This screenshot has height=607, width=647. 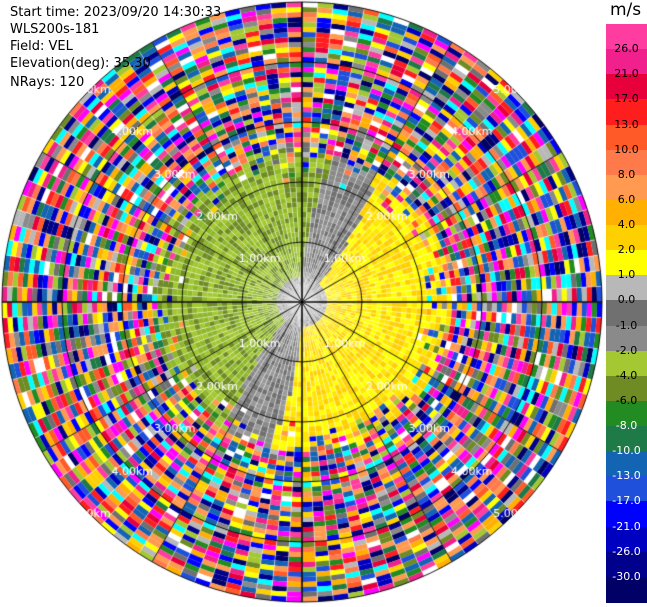 What do you see at coordinates (626, 149) in the screenshot?
I see `colorbar-tick-label: 10.0` at bounding box center [626, 149].